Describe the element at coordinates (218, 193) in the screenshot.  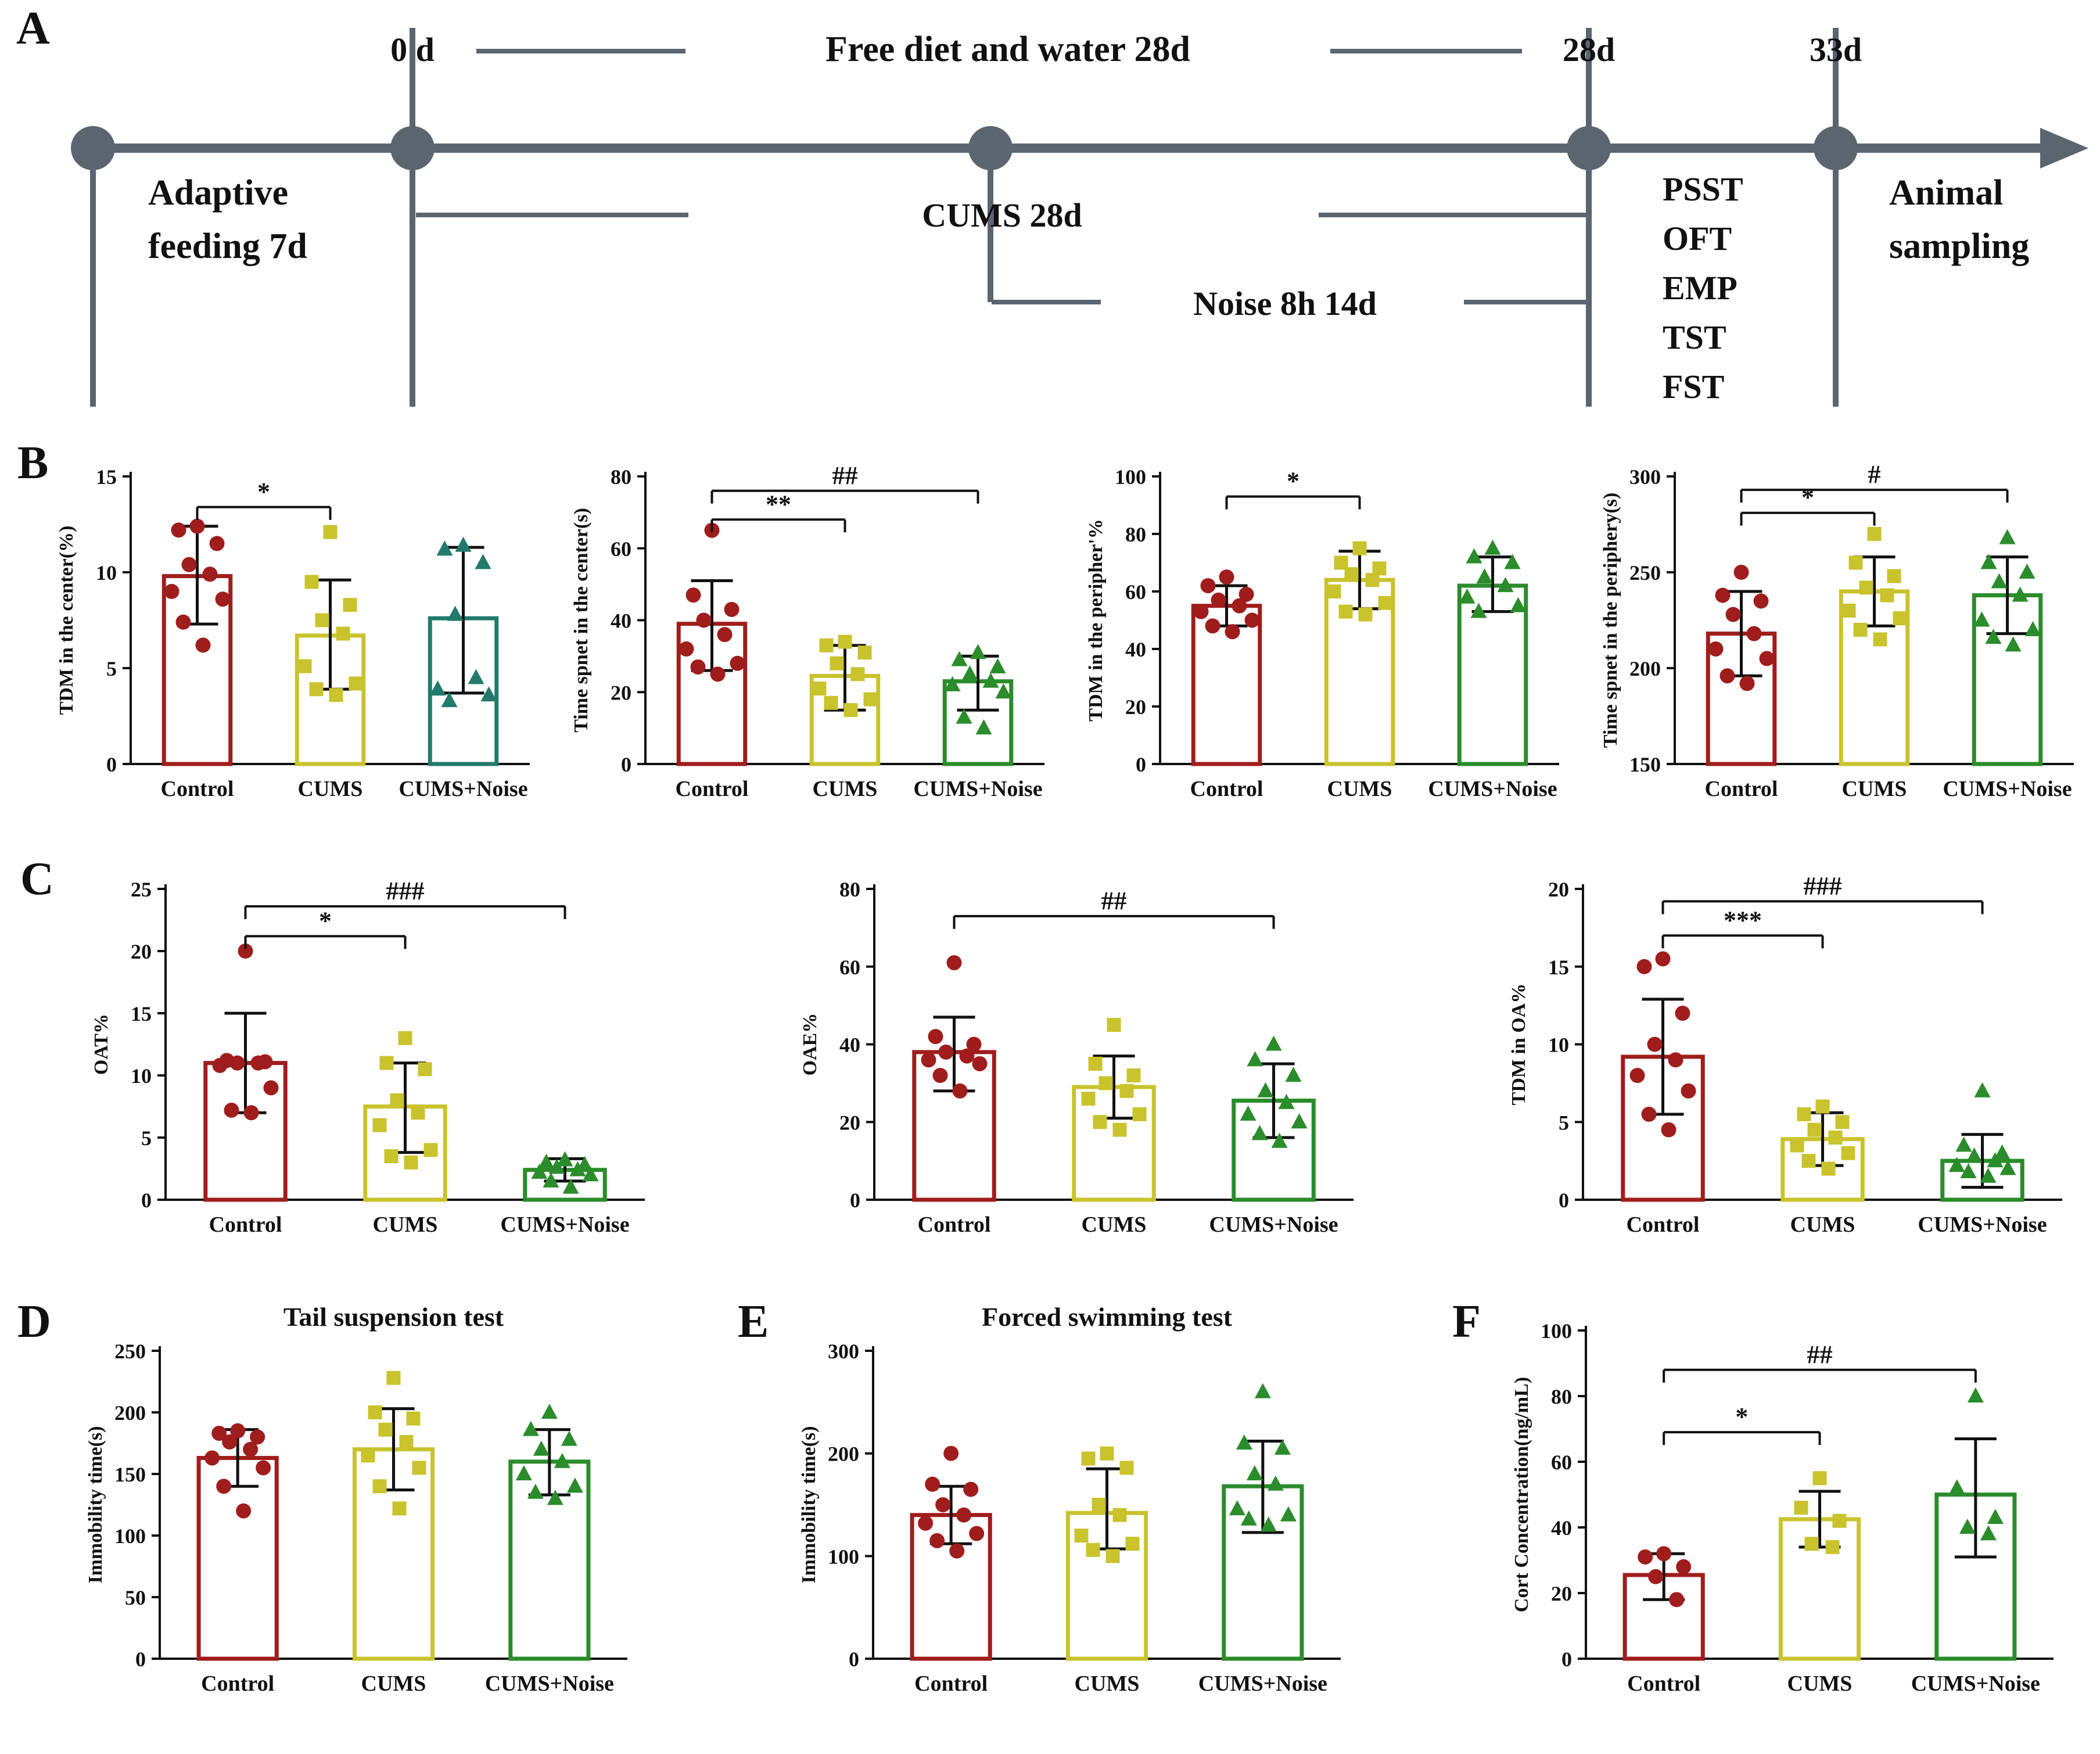
I see `label-adaptive-1: Adaptive` at that location.